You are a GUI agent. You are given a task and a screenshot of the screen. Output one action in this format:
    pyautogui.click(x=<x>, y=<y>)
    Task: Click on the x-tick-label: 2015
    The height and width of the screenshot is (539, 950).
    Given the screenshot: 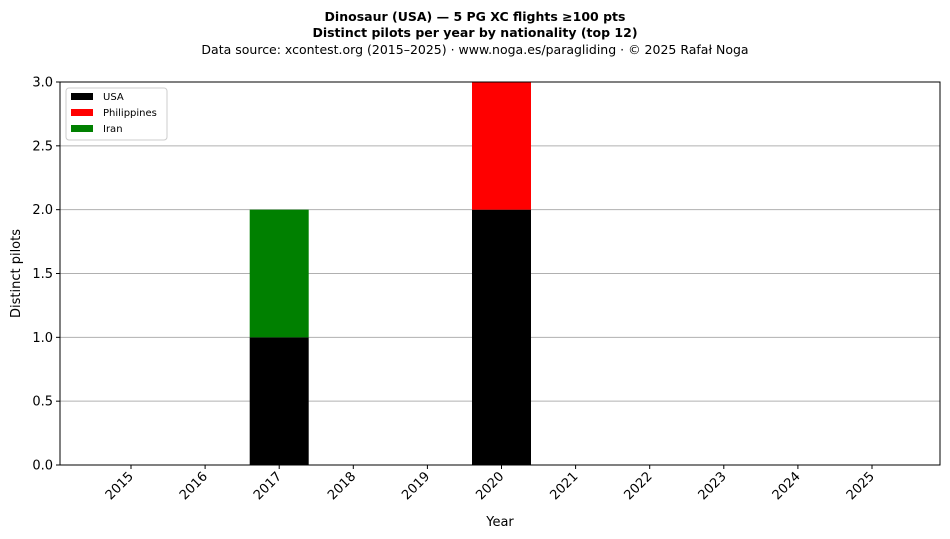 What is the action you would take?
    pyautogui.click(x=120, y=486)
    